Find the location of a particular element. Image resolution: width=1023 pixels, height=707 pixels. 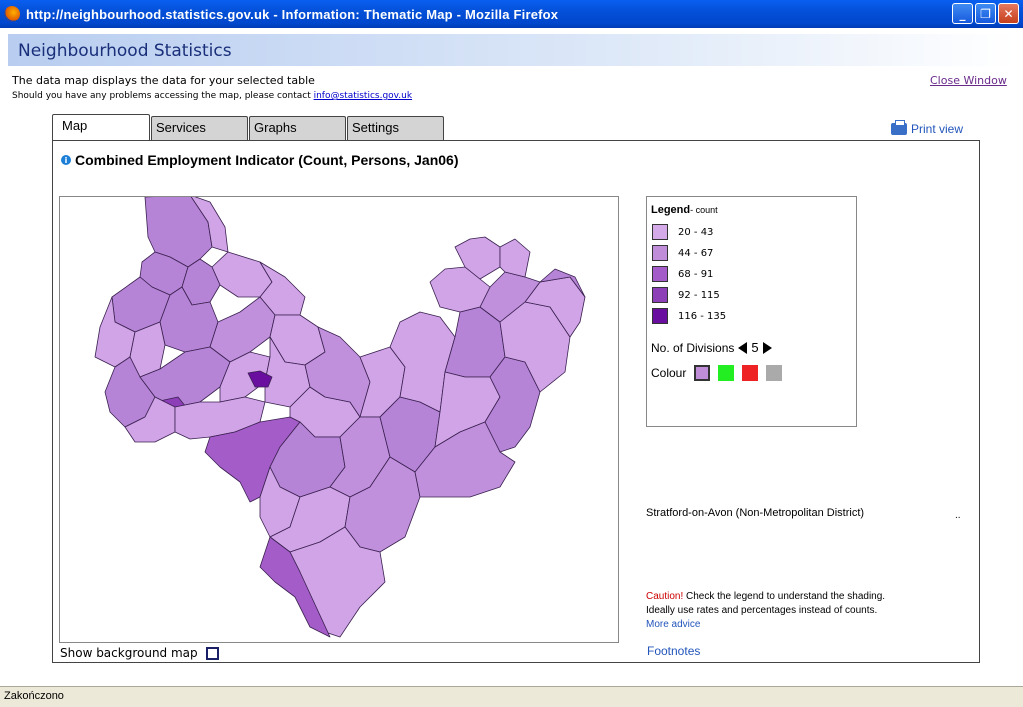

minimize-button: _ is located at coordinates (962, 13).